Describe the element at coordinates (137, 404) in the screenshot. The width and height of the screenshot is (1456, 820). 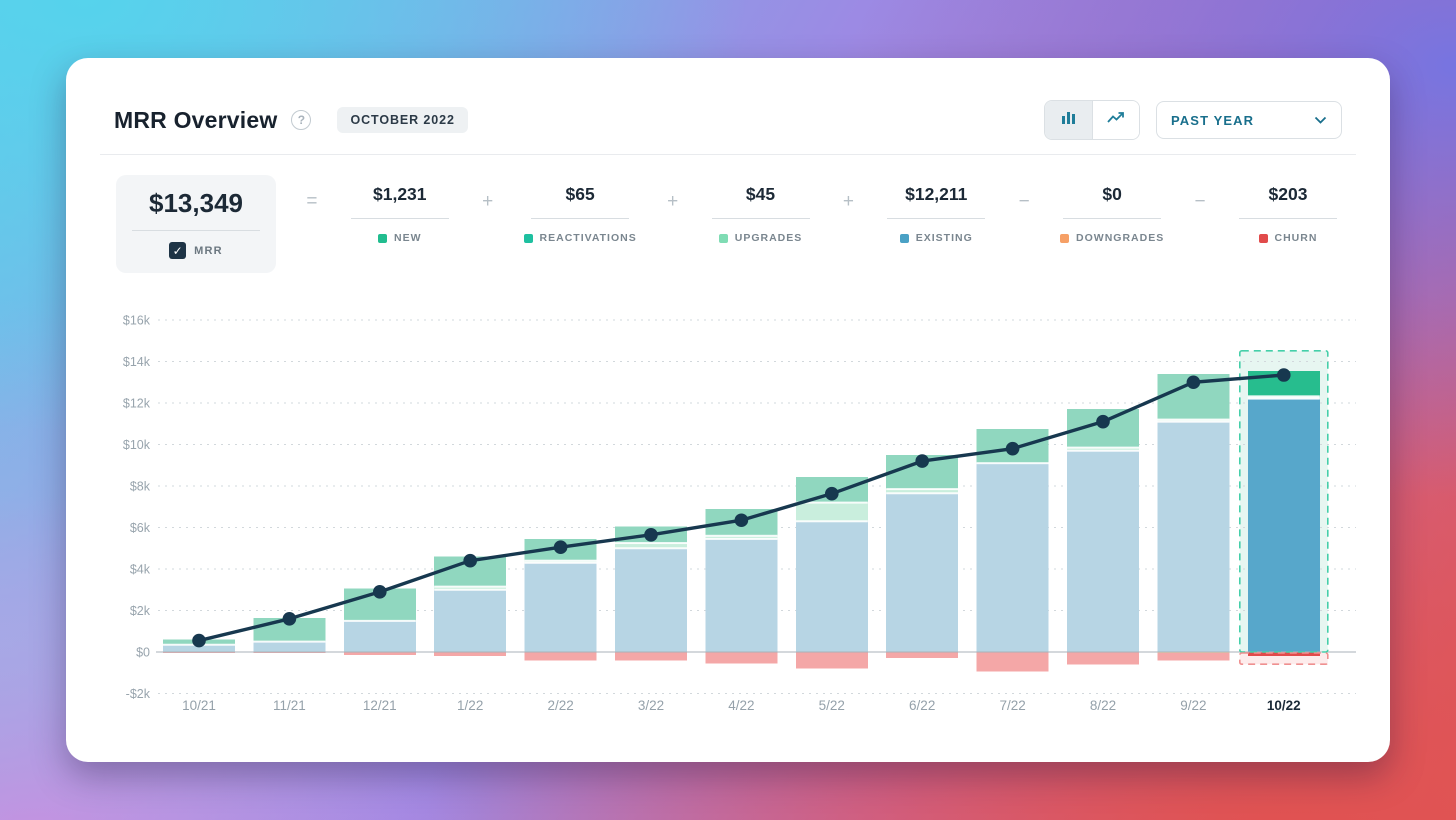
I see `y-tick-label: $12k` at that location.